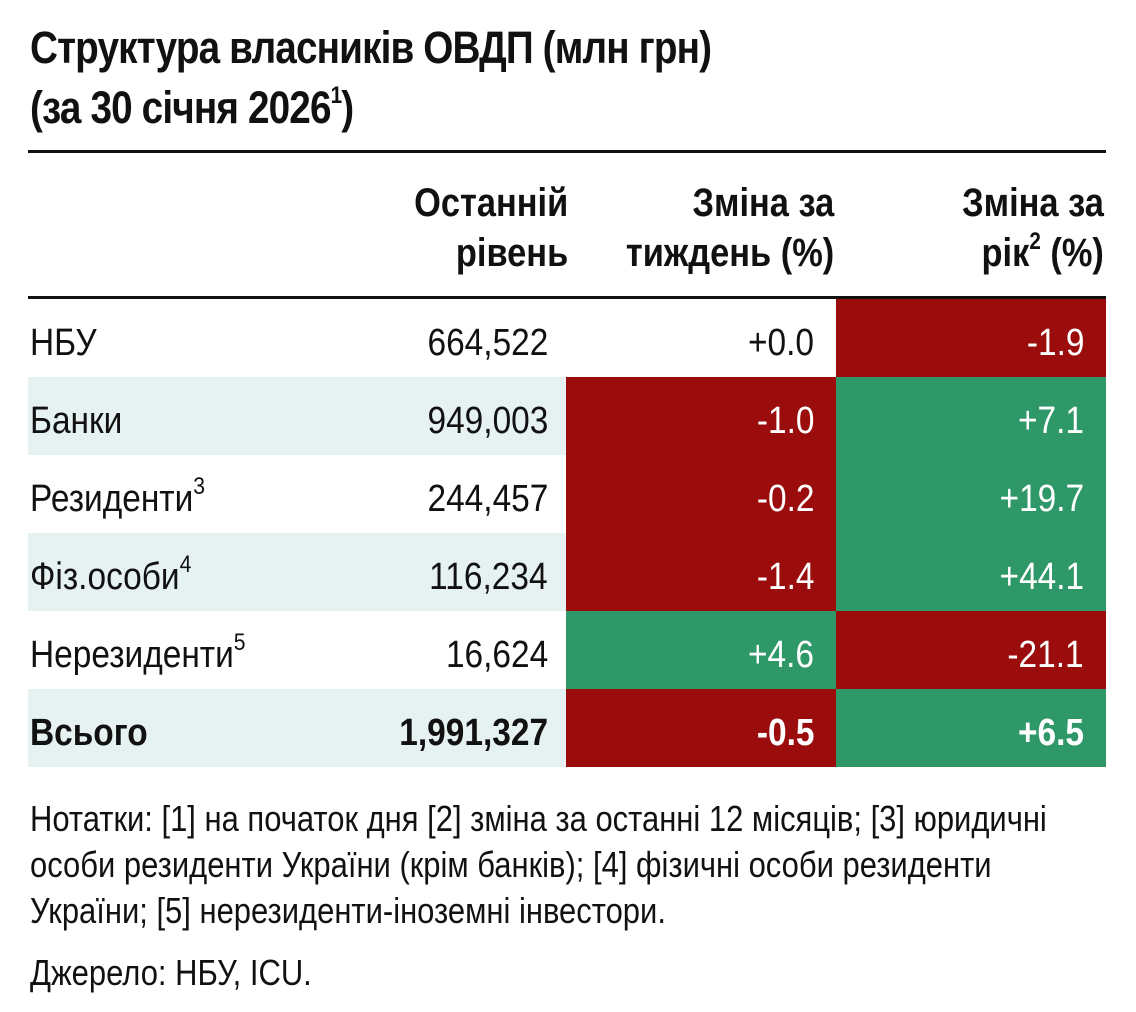  Describe the element at coordinates (487, 343) in the screenshot. I see `level-value: 664,522` at that location.